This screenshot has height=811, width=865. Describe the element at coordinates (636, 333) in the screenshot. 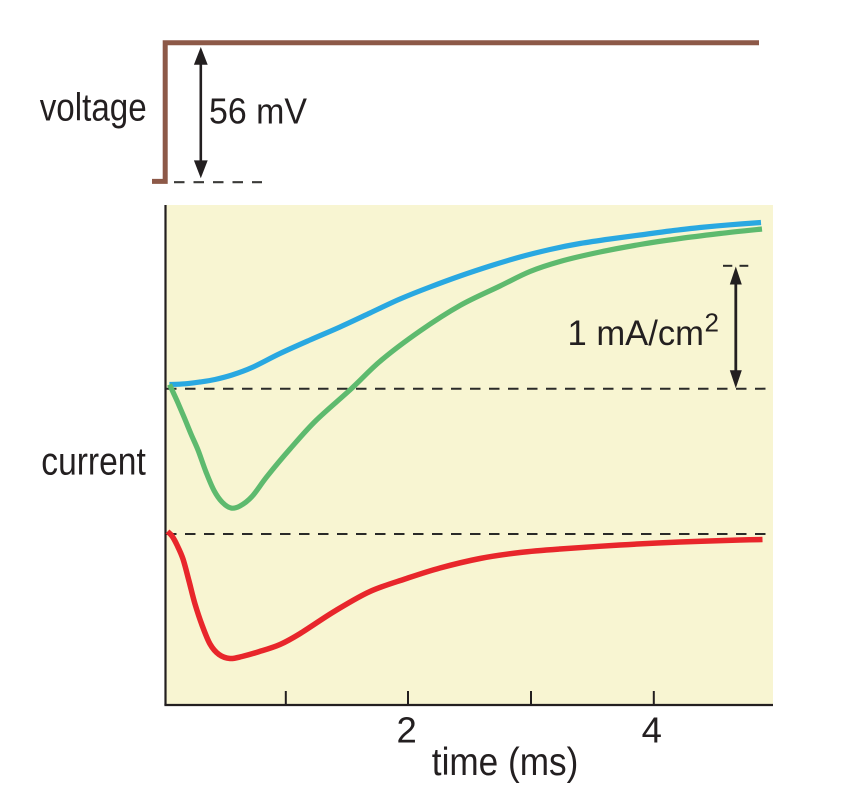

I see `svg-text: 1 mA/cm` at that location.